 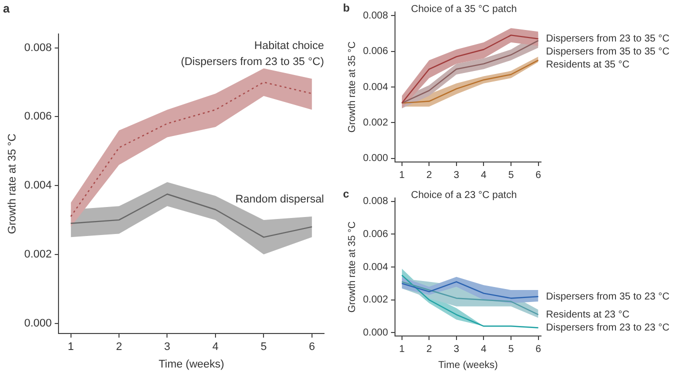 What do you see at coordinates (279, 200) in the screenshot?
I see `series-label: Random dispersal` at bounding box center [279, 200].